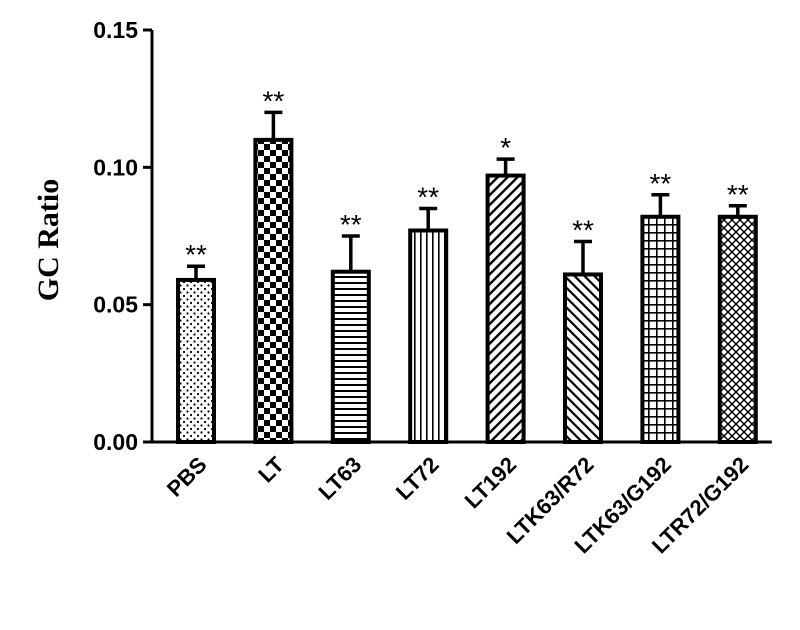 The width and height of the screenshot is (800, 630). What do you see at coordinates (340, 478) in the screenshot?
I see `x-tick-label: LT63` at bounding box center [340, 478].